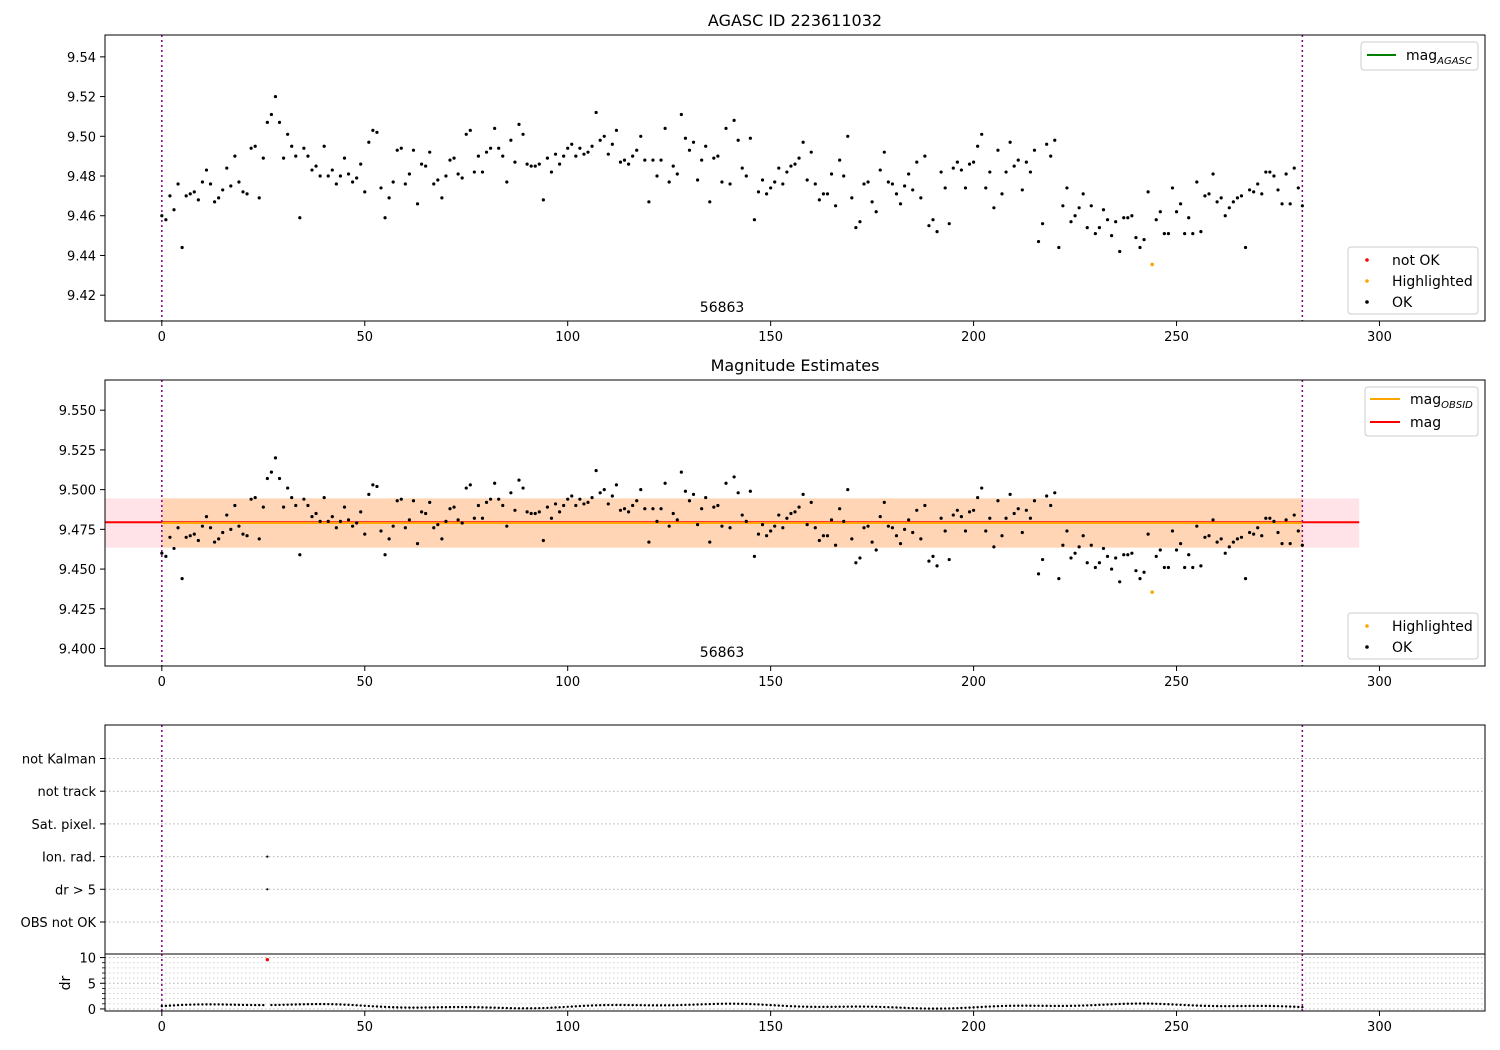  What do you see at coordinates (1413, 636) in the screenshot?
I see `panel2-legend-lower: Highlighted OK` at bounding box center [1413, 636].